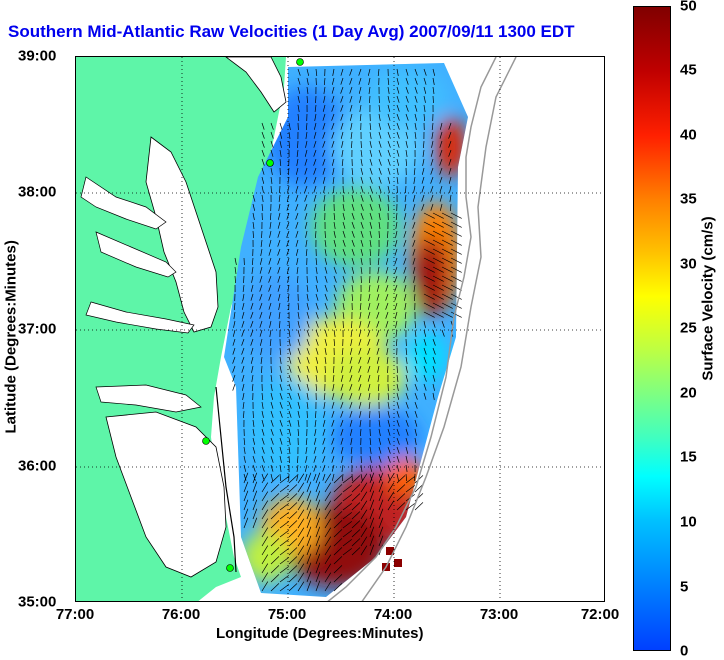 The width and height of the screenshot is (724, 660). Describe the element at coordinates (11, 337) in the screenshot. I see `y-axis-title: Latitude (Degrees:Minutes)` at that location.